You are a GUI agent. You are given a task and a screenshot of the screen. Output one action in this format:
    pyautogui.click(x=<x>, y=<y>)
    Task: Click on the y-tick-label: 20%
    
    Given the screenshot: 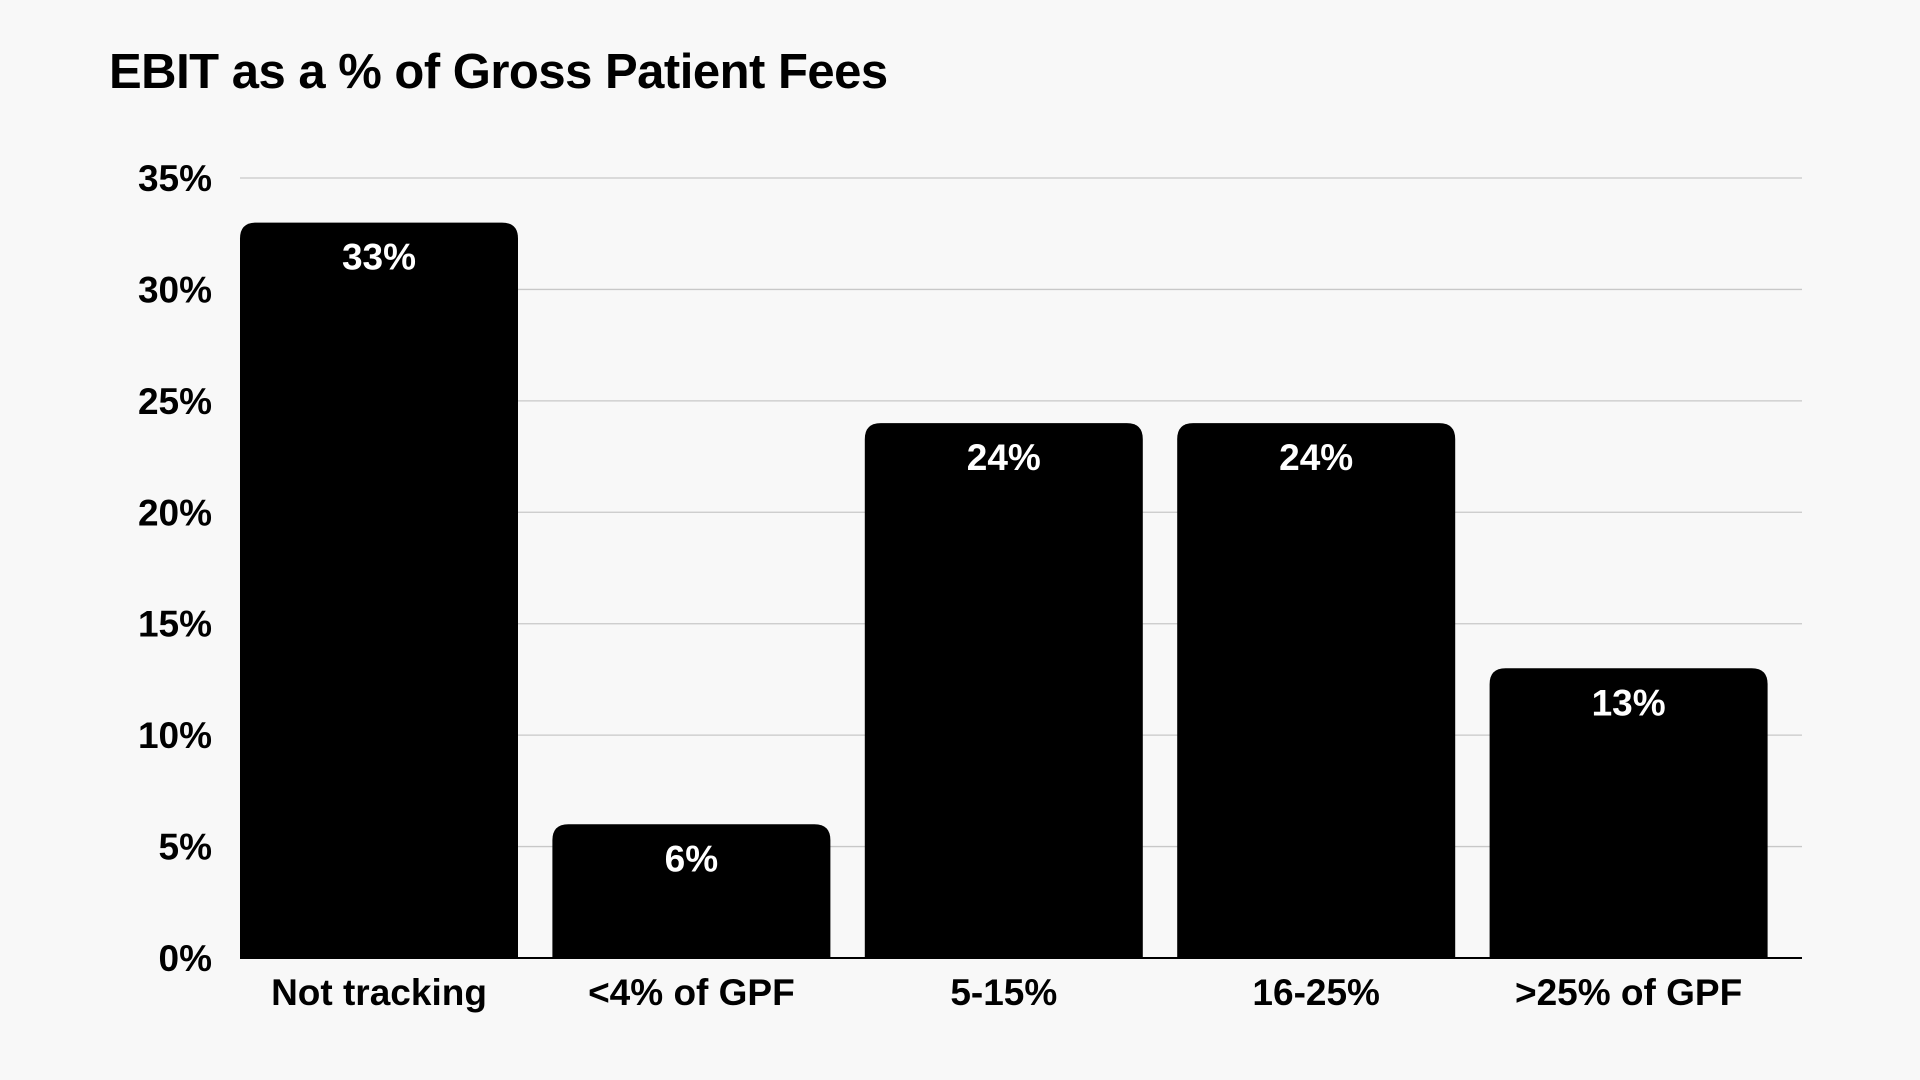 What is the action you would take?
    pyautogui.click(x=175, y=512)
    